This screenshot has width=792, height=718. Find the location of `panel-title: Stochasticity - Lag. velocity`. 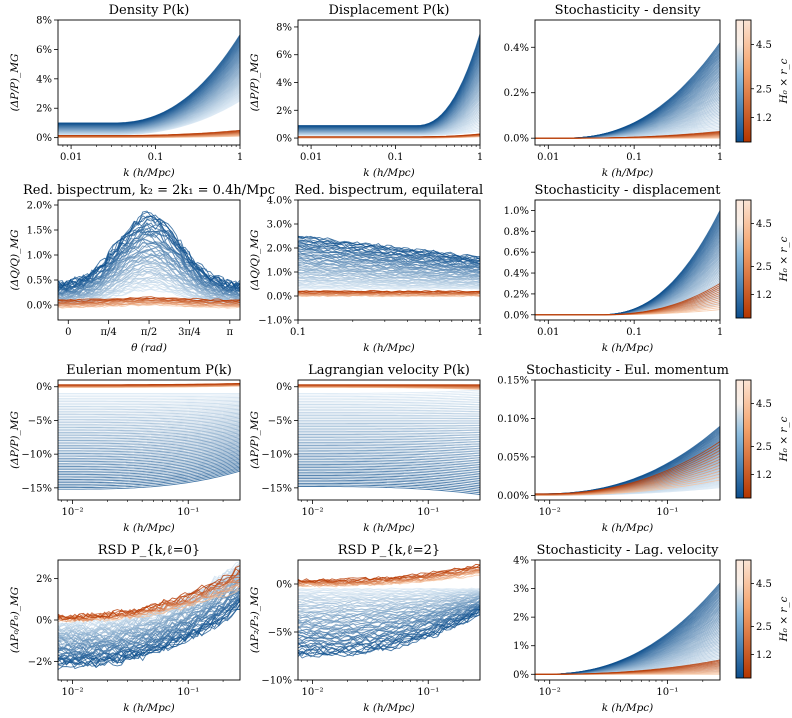

panel-title: Stochasticity - Lag. velocity is located at coordinates (627, 550).